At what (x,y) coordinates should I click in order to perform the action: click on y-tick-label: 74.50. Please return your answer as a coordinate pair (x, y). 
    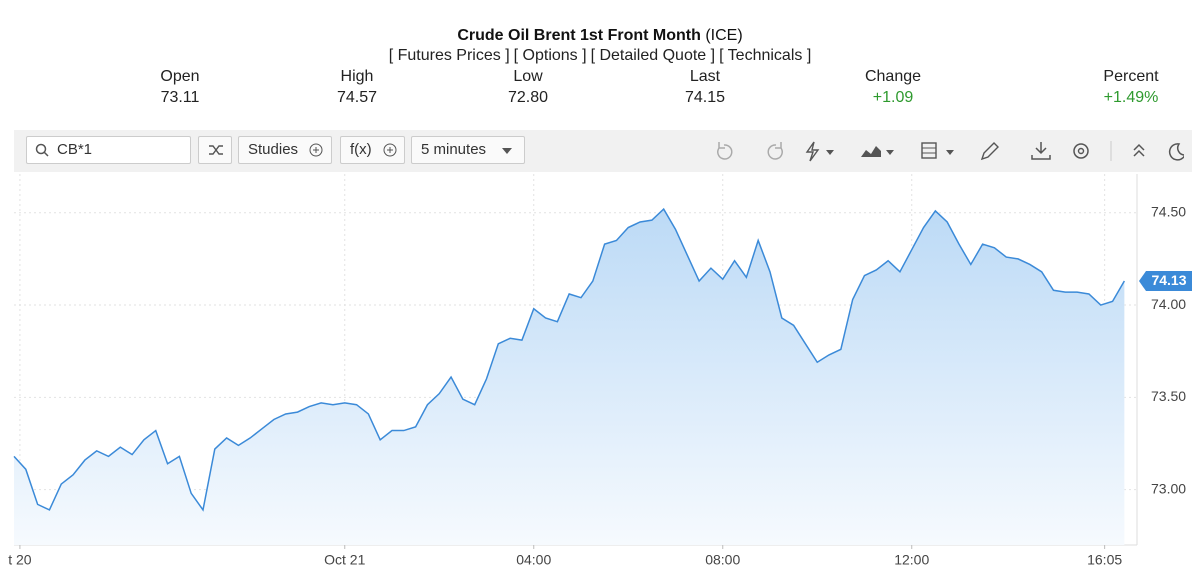
    Looking at the image, I should click on (1168, 211).